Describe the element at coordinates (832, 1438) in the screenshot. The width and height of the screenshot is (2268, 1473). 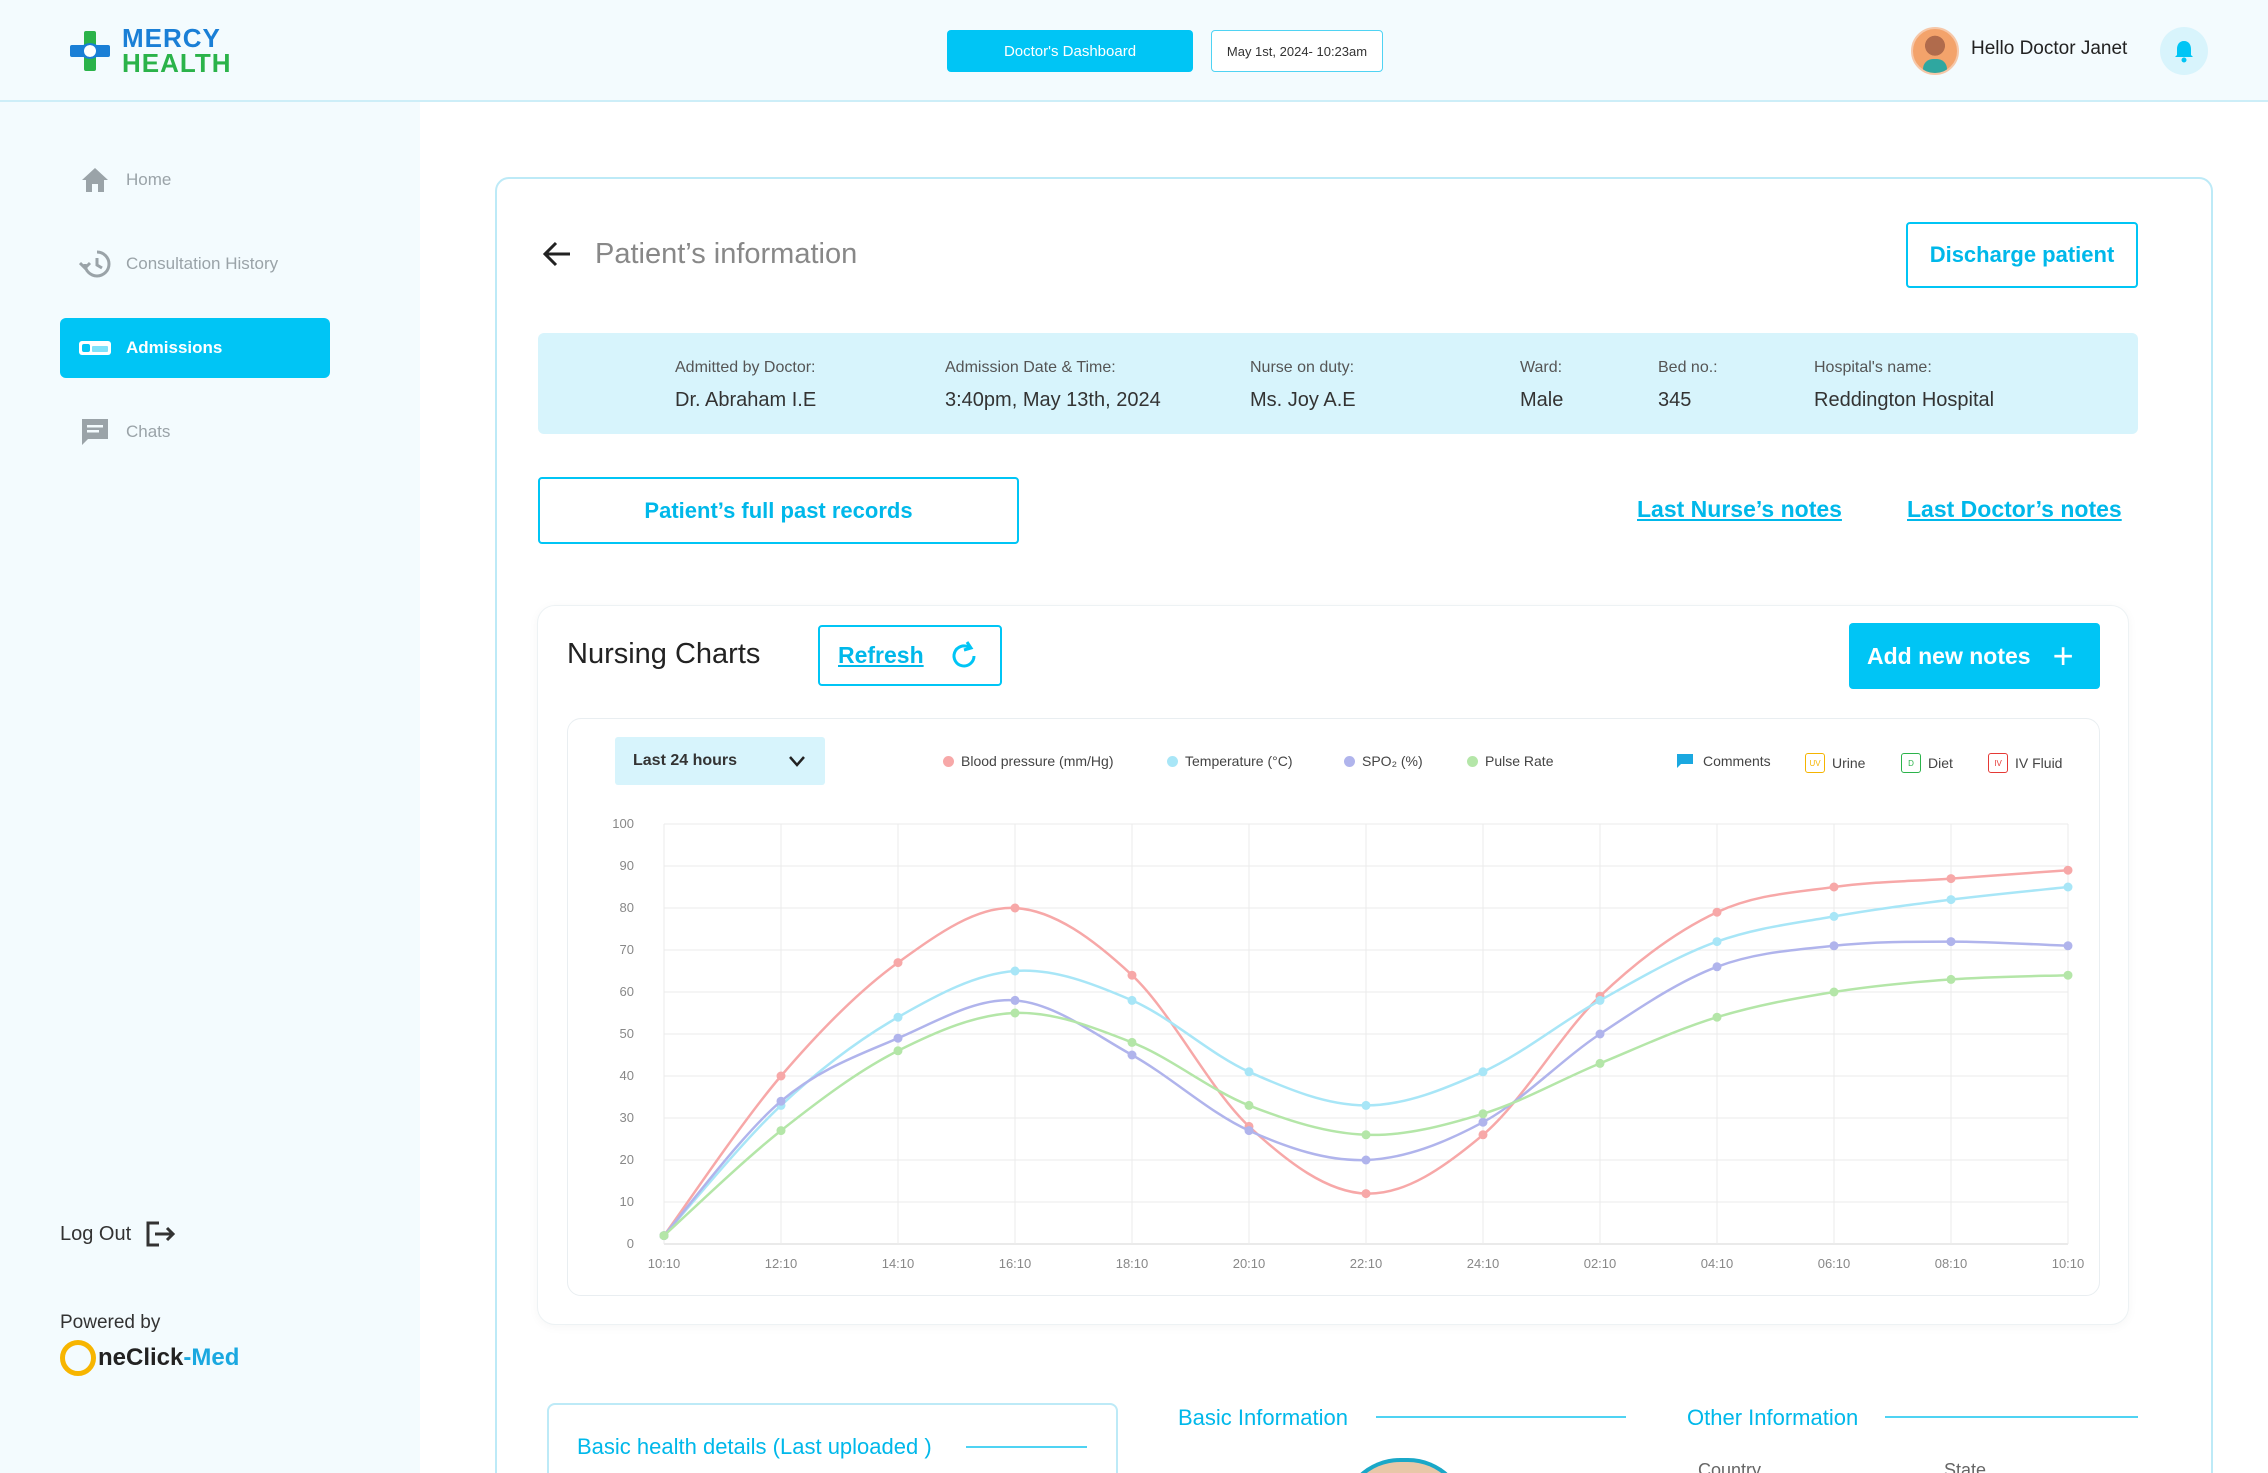
I see `basic-health-details-card` at that location.